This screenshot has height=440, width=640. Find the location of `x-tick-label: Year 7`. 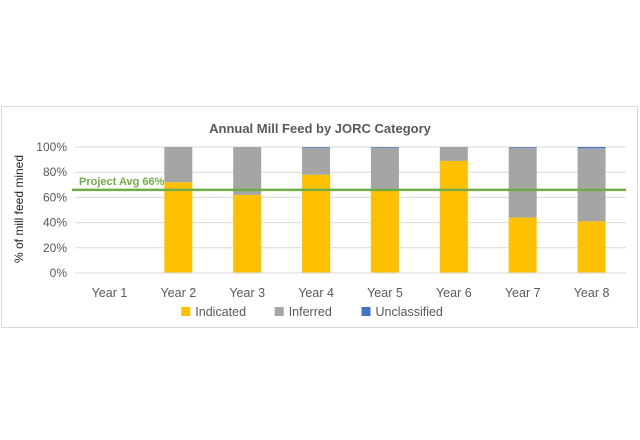

x-tick-label: Year 7 is located at coordinates (523, 293).